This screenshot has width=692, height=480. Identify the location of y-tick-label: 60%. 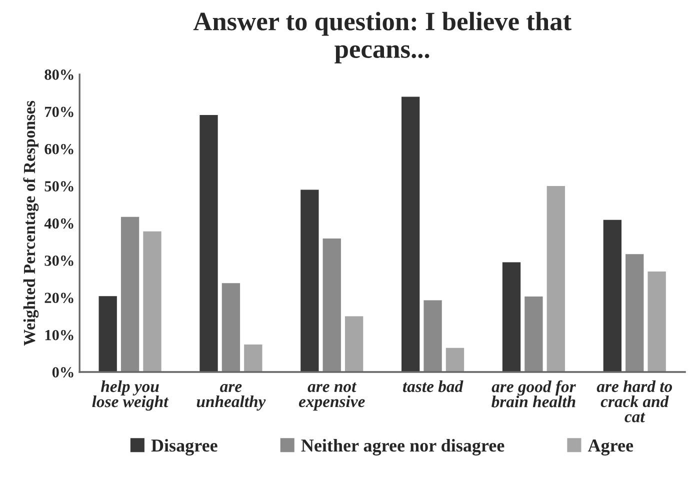
(59, 149).